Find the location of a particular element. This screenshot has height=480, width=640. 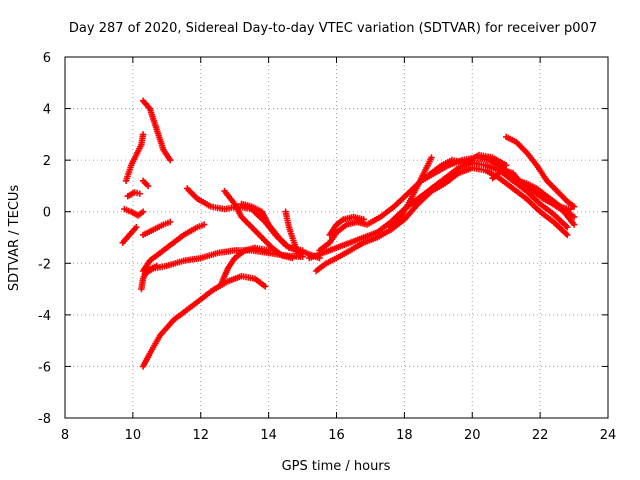

x-tick-label: 12 is located at coordinates (200, 435).